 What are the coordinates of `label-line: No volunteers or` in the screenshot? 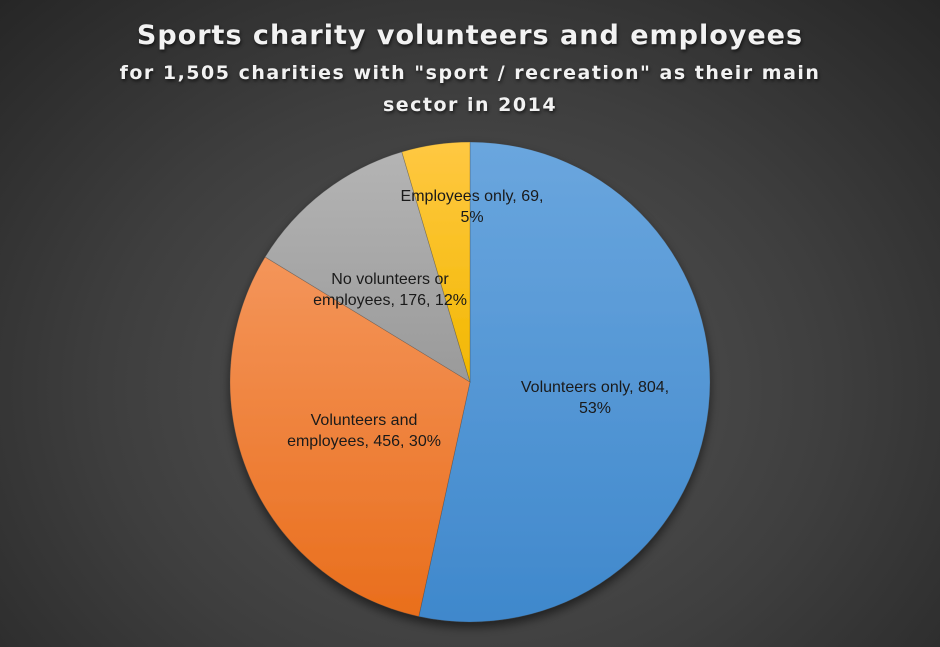 It's located at (390, 279).